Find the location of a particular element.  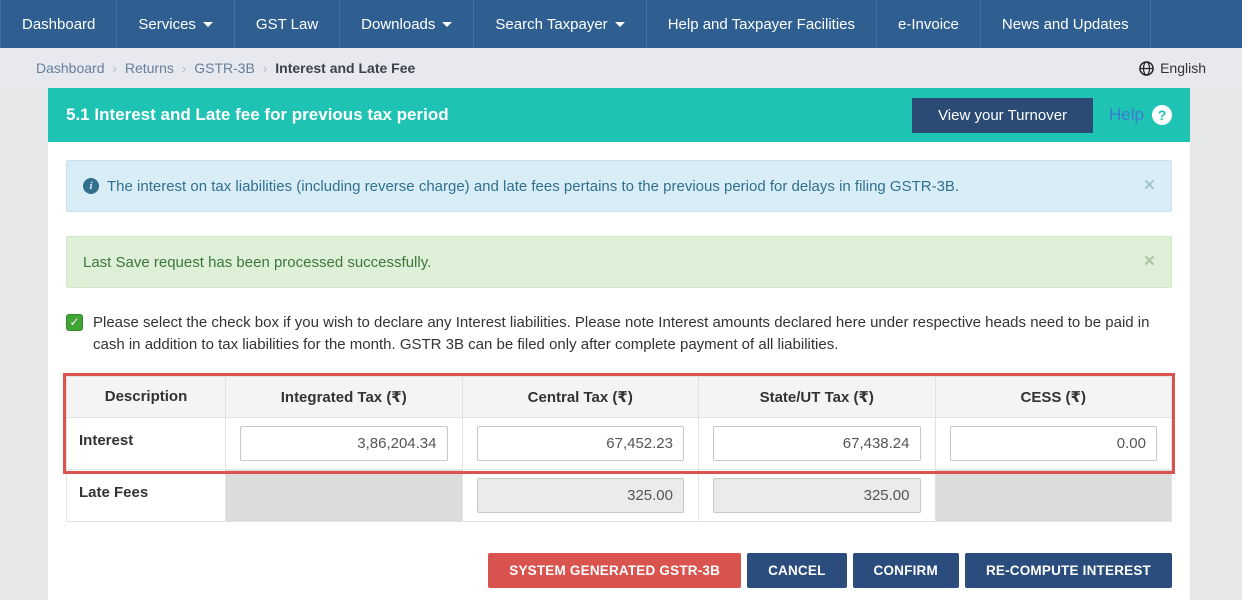

help-question-icon: ? is located at coordinates (1162, 115).